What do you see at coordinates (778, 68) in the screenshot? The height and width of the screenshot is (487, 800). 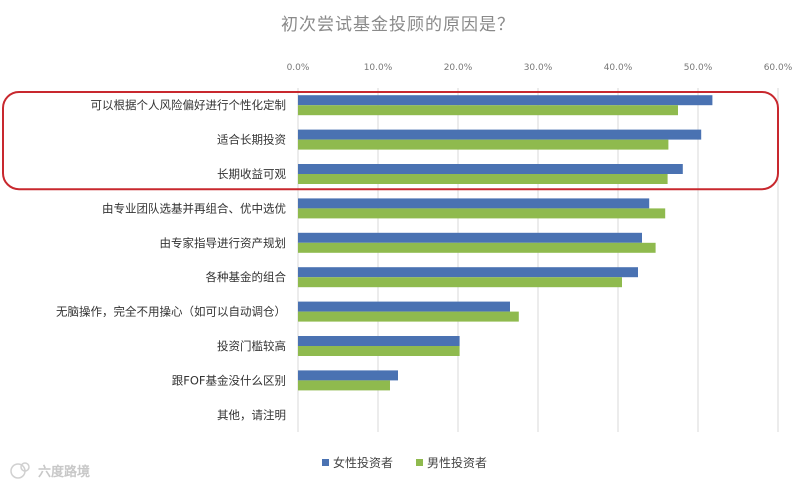 I see `x-tick-label: 60.0%` at bounding box center [778, 68].